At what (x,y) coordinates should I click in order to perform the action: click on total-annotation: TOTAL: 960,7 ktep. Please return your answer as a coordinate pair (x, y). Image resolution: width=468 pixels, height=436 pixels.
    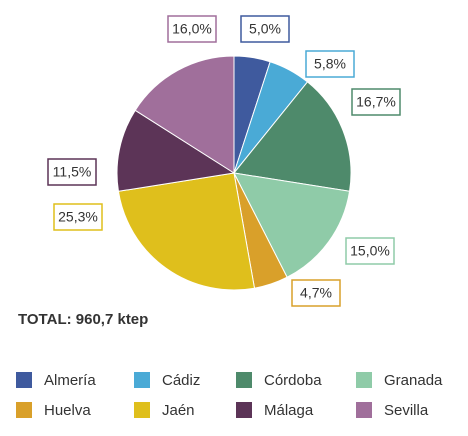
    Looking at the image, I should click on (83, 319).